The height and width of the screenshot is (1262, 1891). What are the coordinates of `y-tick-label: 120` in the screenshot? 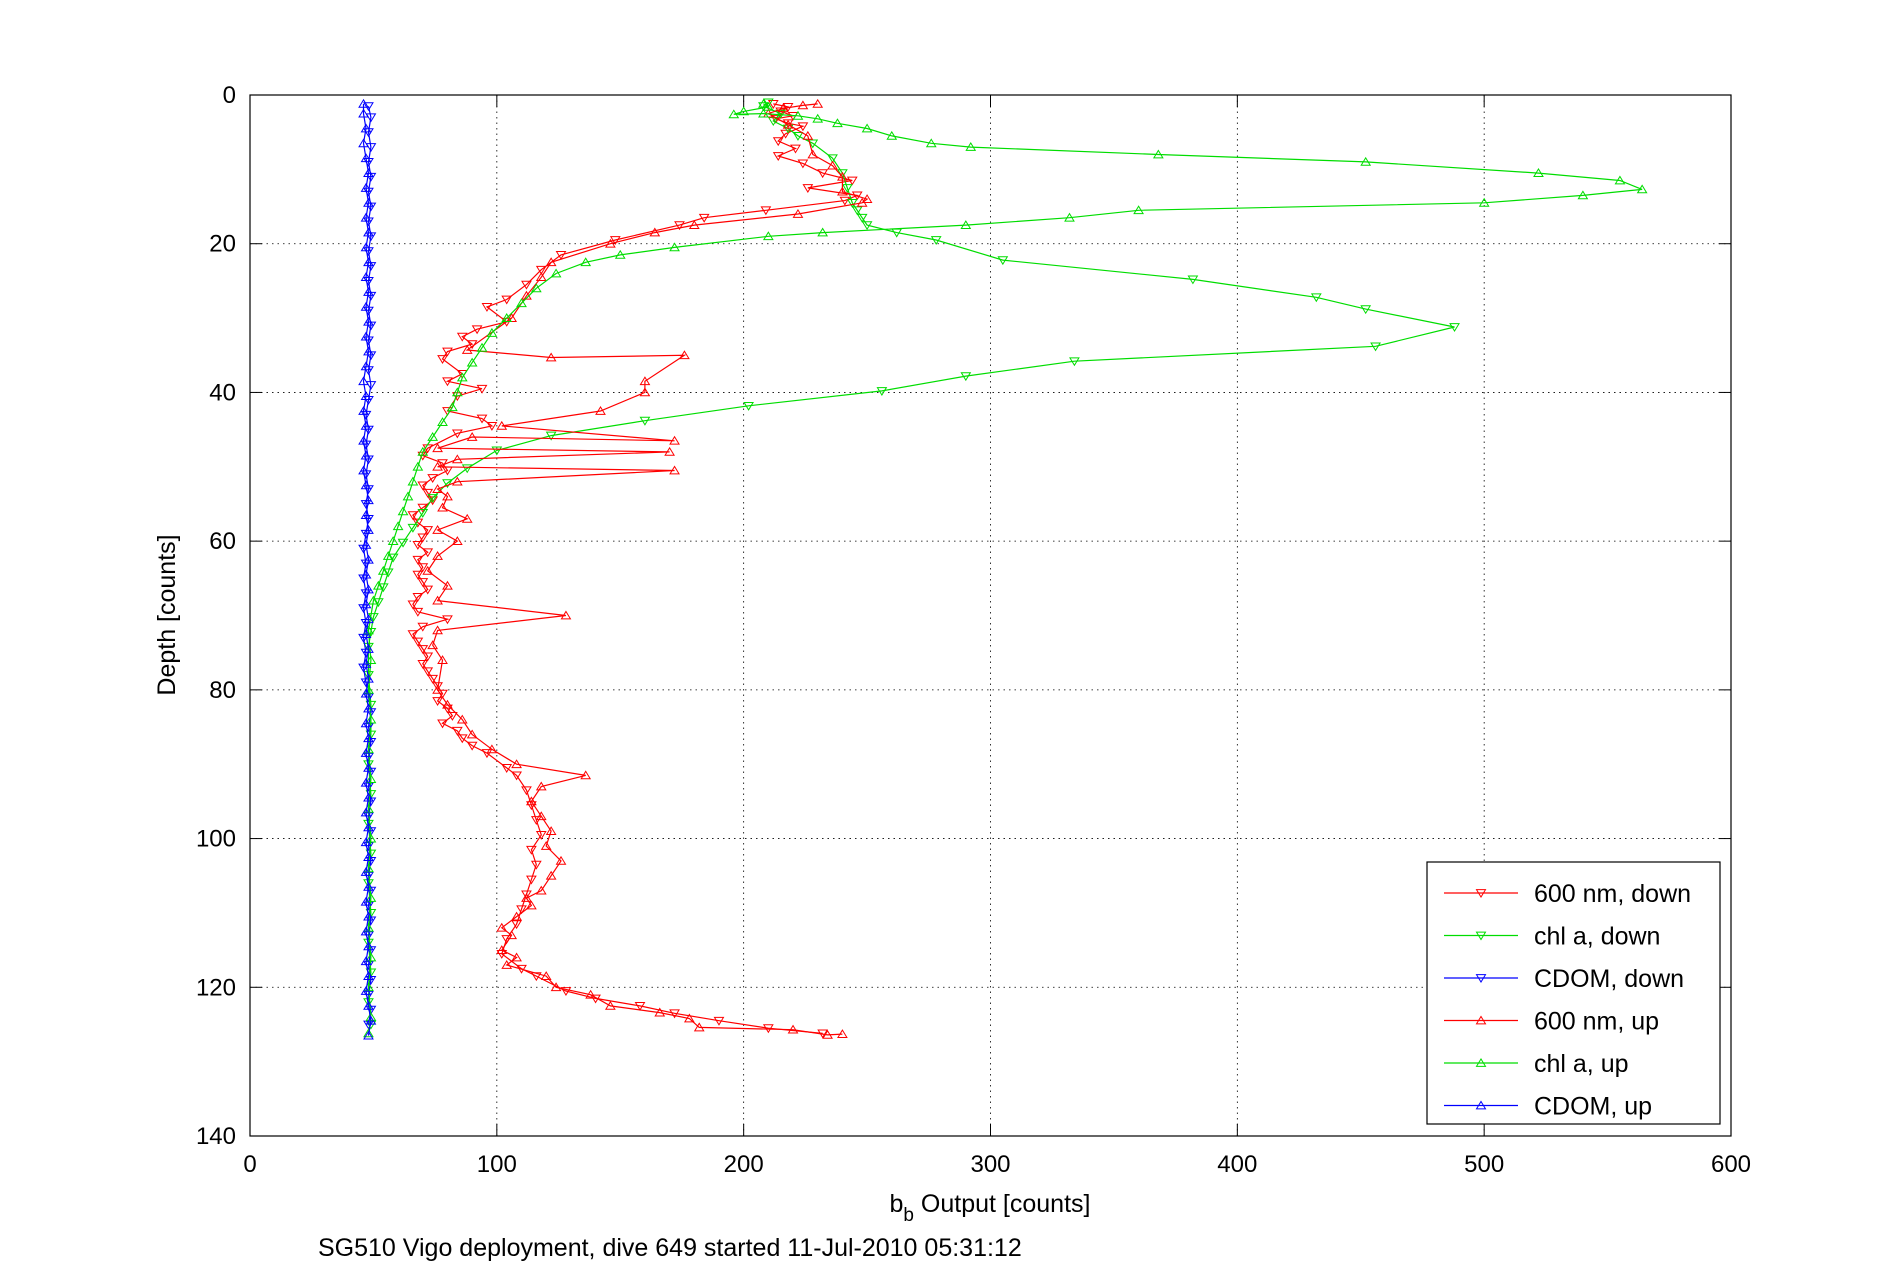 It's located at (216, 987).